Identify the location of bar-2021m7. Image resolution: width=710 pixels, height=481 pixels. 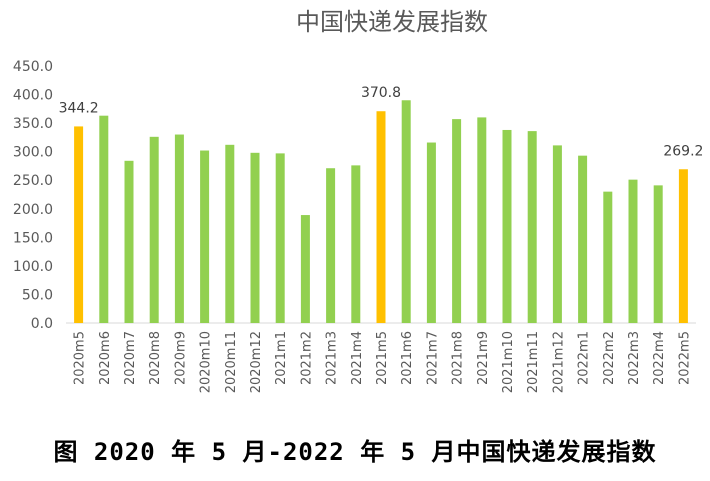
(431, 232).